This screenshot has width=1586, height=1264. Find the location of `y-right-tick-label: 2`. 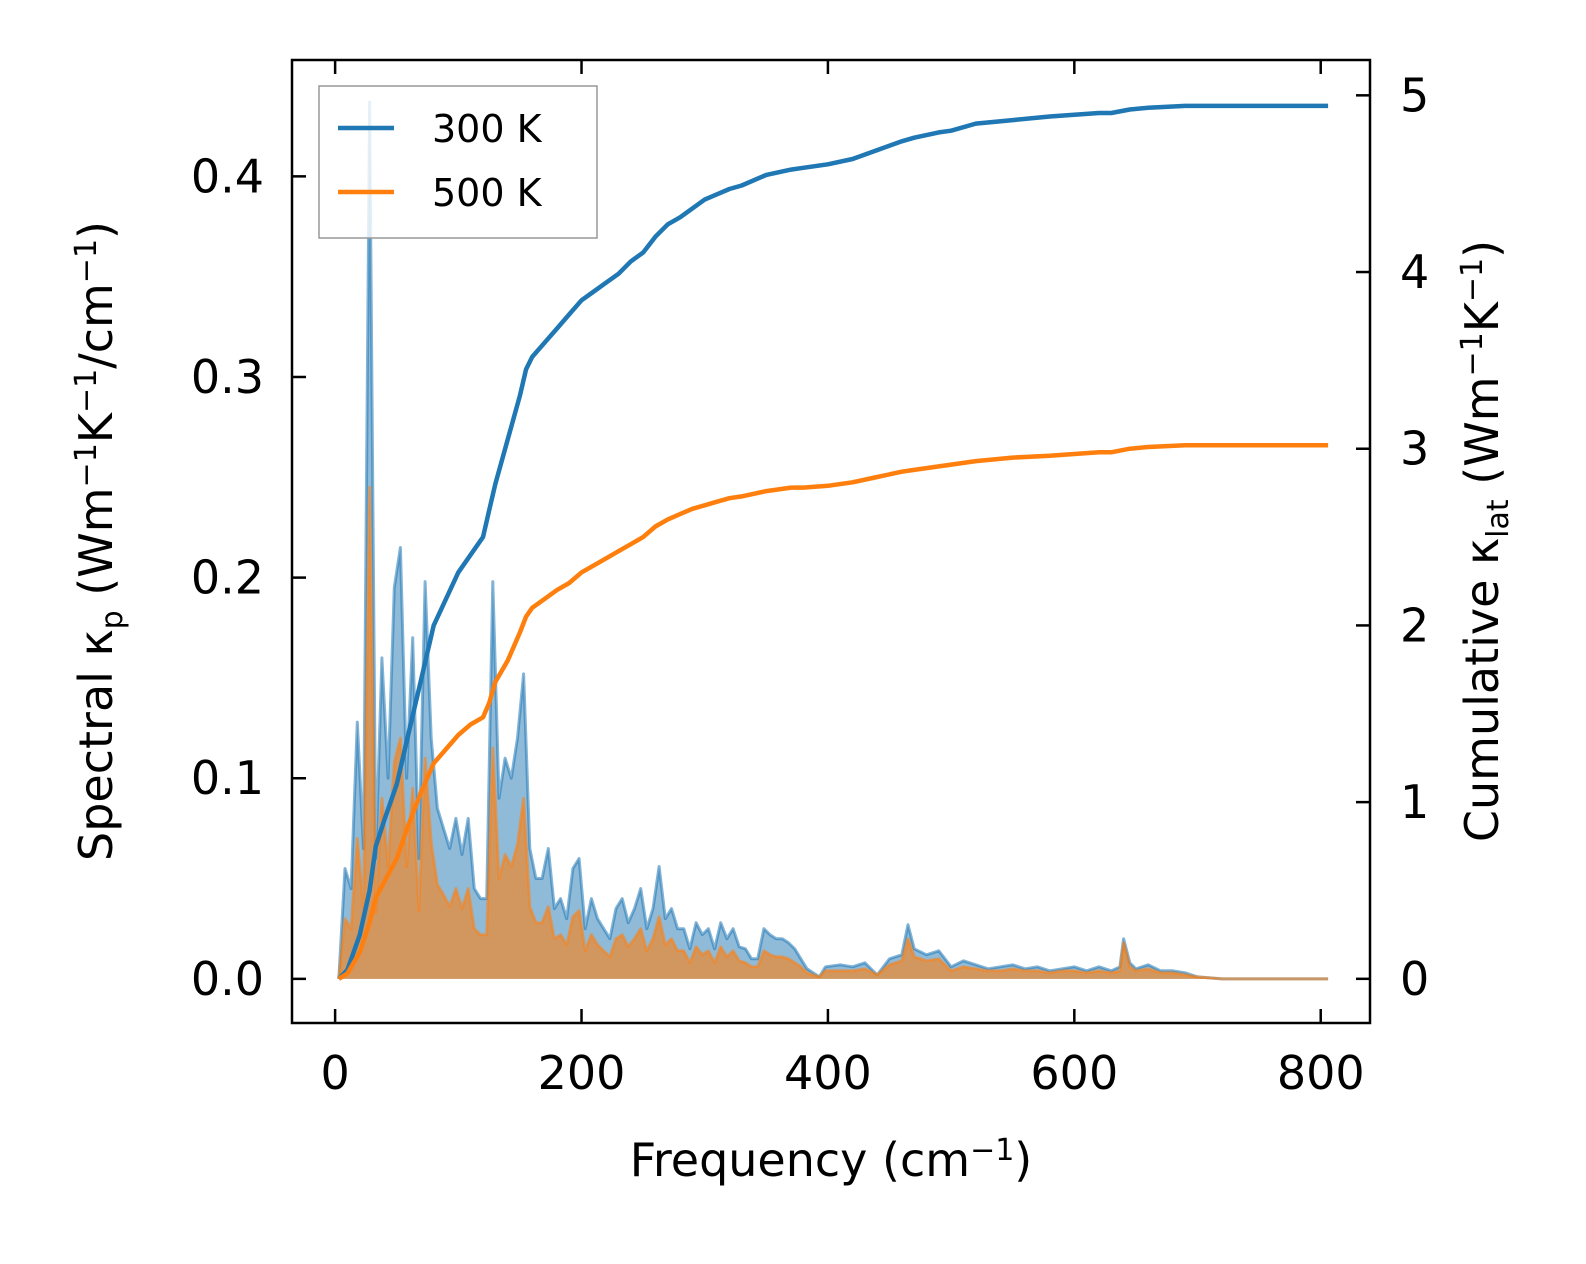

y-right-tick-label: 2 is located at coordinates (1414, 625).